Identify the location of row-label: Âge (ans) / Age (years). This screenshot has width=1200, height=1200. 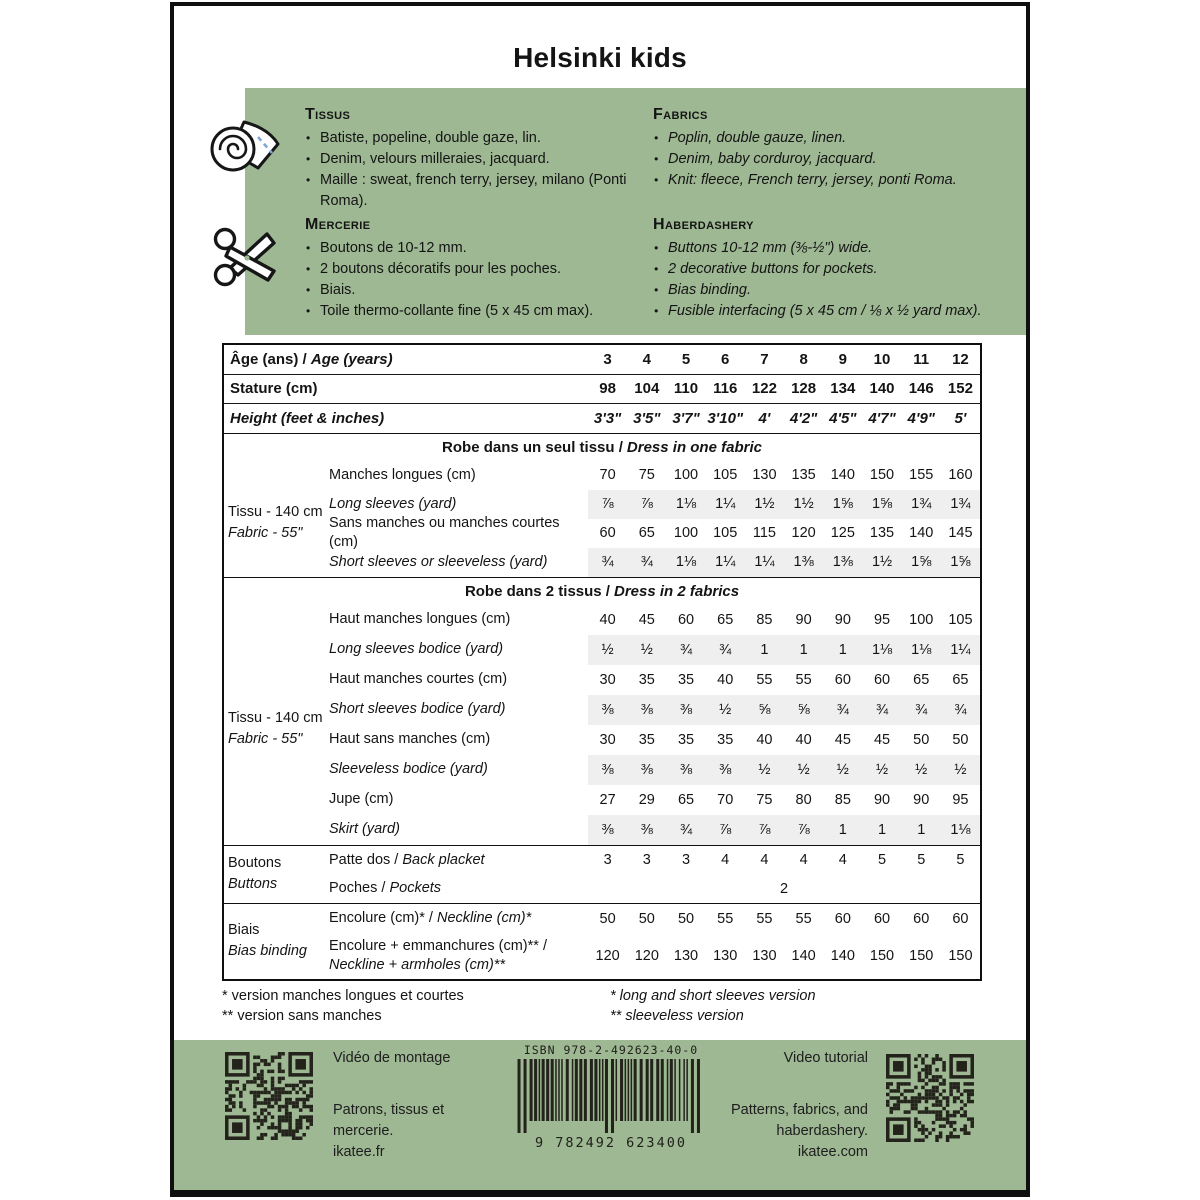
(409, 359).